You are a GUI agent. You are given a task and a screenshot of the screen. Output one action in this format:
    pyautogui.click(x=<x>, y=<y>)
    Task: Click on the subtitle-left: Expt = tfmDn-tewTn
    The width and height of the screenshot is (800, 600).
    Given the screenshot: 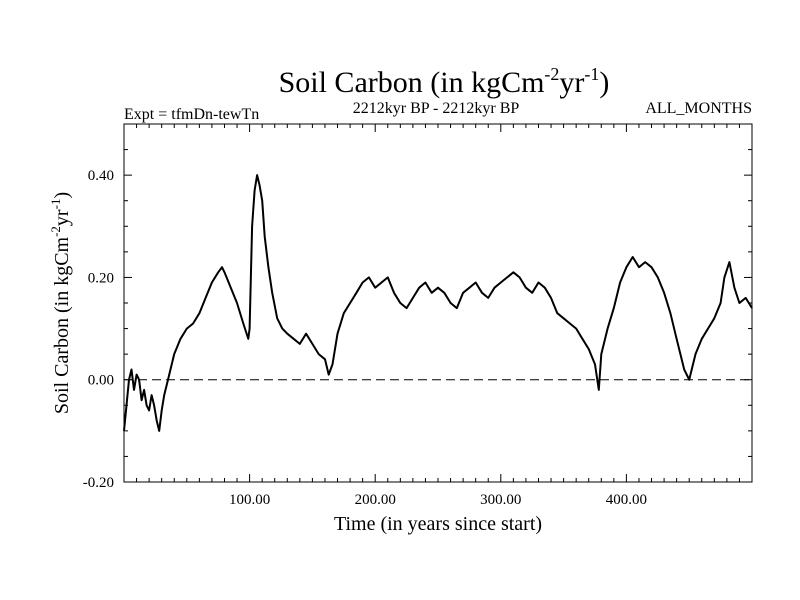 What is the action you would take?
    pyautogui.click(x=191, y=114)
    